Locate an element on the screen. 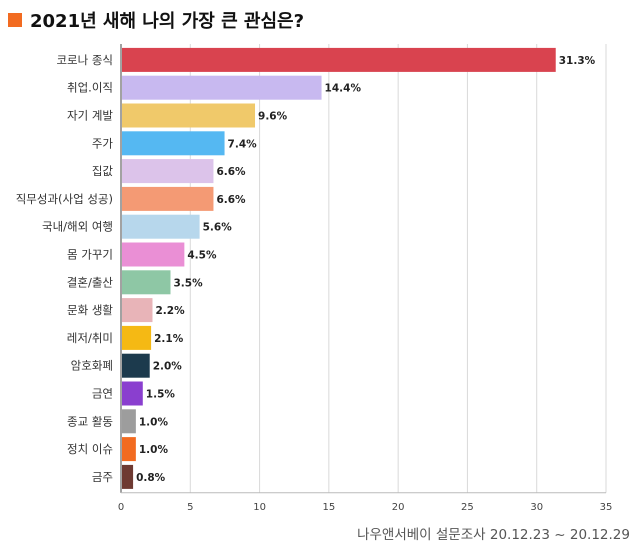 The height and width of the screenshot is (553, 640). chart-title-row: 2021년 새해 나의 가장 큰 관심은? is located at coordinates (156, 20).